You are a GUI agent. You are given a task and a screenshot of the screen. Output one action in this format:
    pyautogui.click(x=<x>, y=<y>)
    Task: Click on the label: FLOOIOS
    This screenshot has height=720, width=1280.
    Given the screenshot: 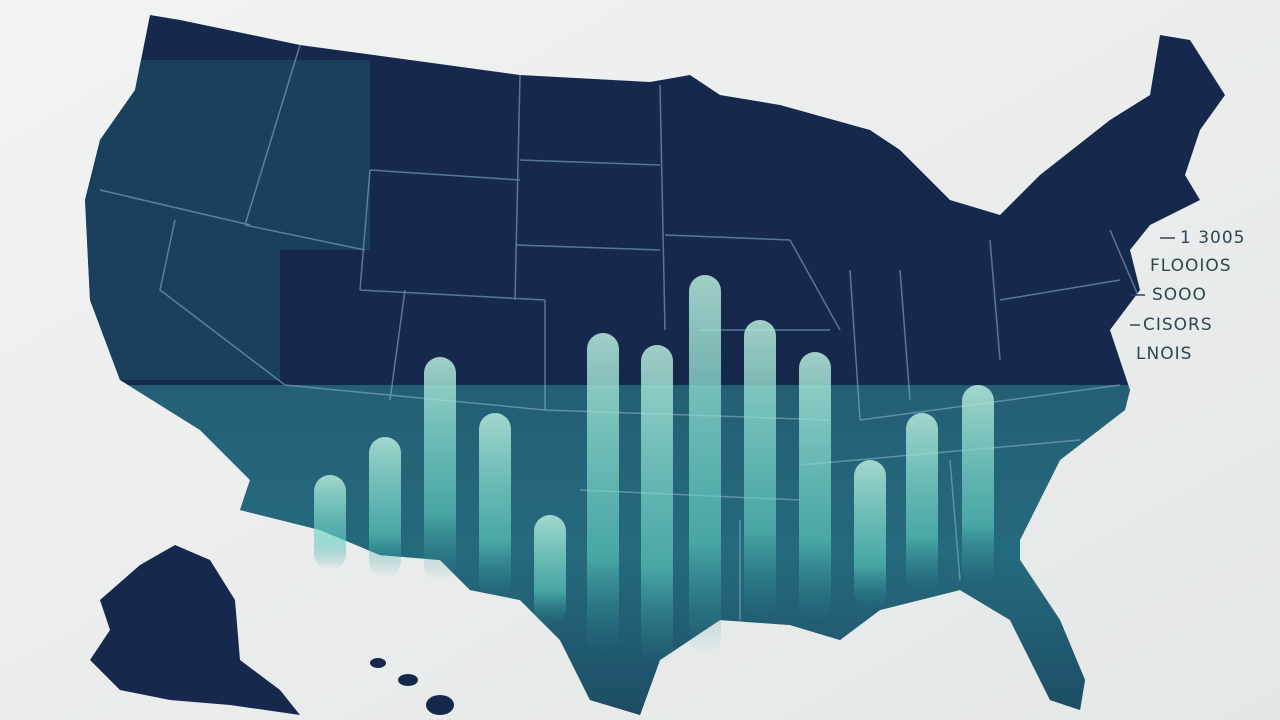 What is the action you would take?
    pyautogui.click(x=1191, y=266)
    